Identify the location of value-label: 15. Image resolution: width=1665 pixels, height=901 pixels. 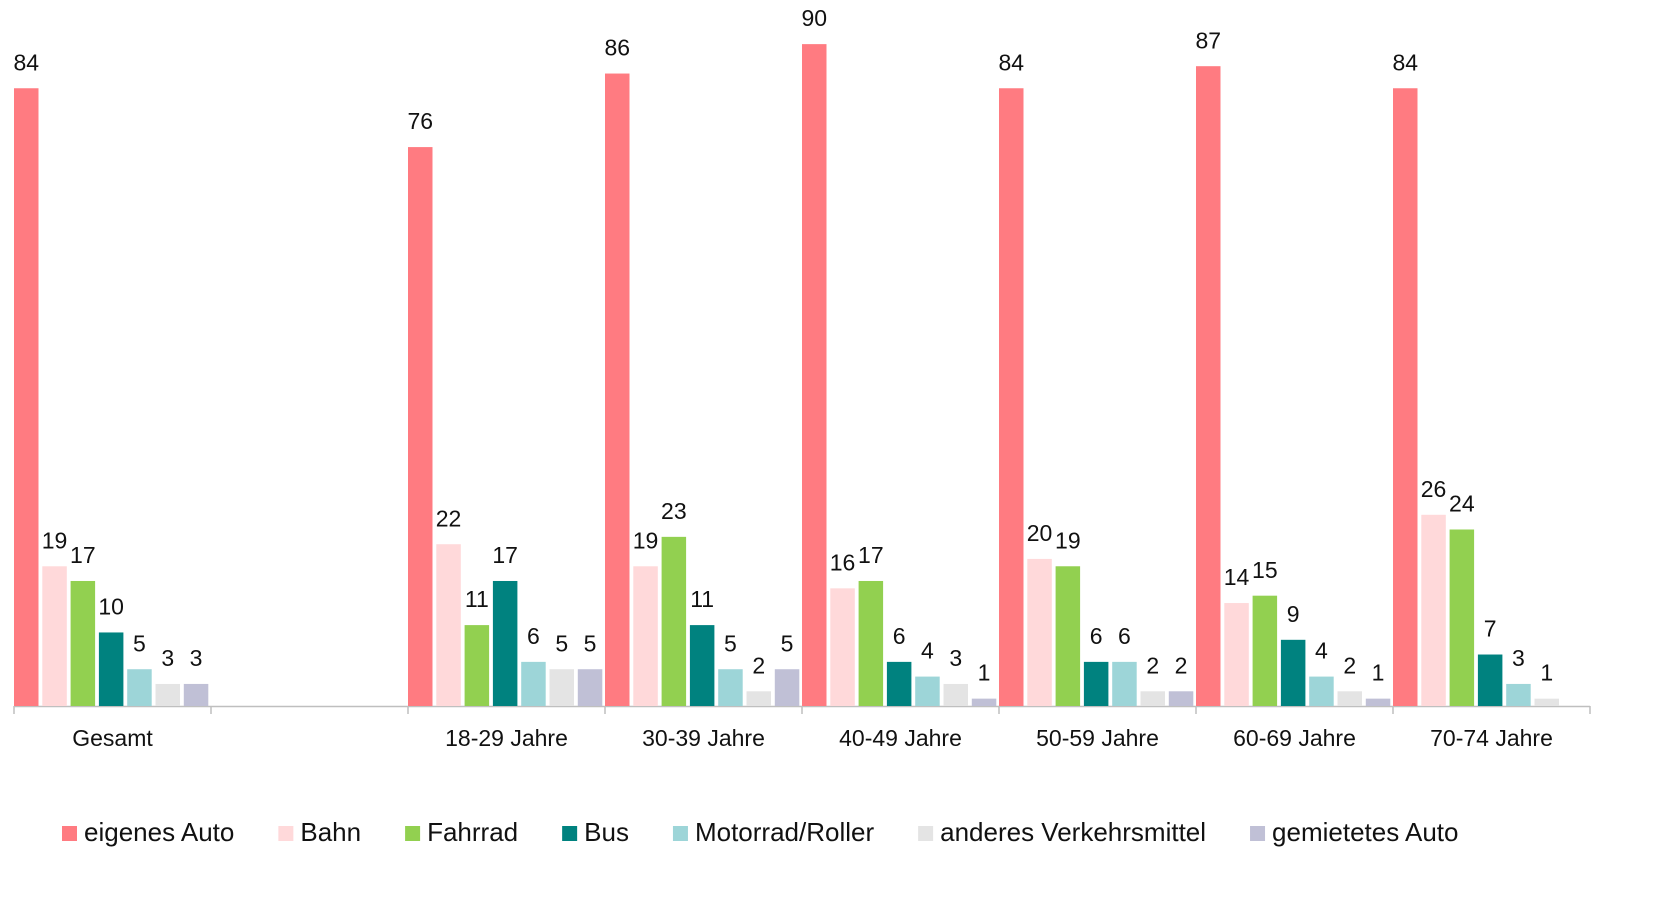
(1265, 570).